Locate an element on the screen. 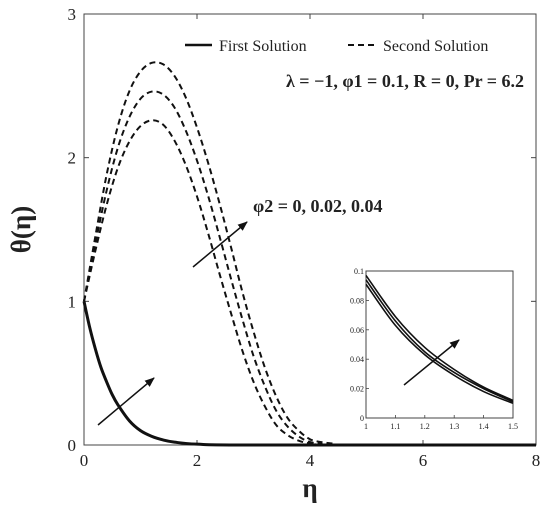  y-axis-label: θ(η) is located at coordinates (21, 229).